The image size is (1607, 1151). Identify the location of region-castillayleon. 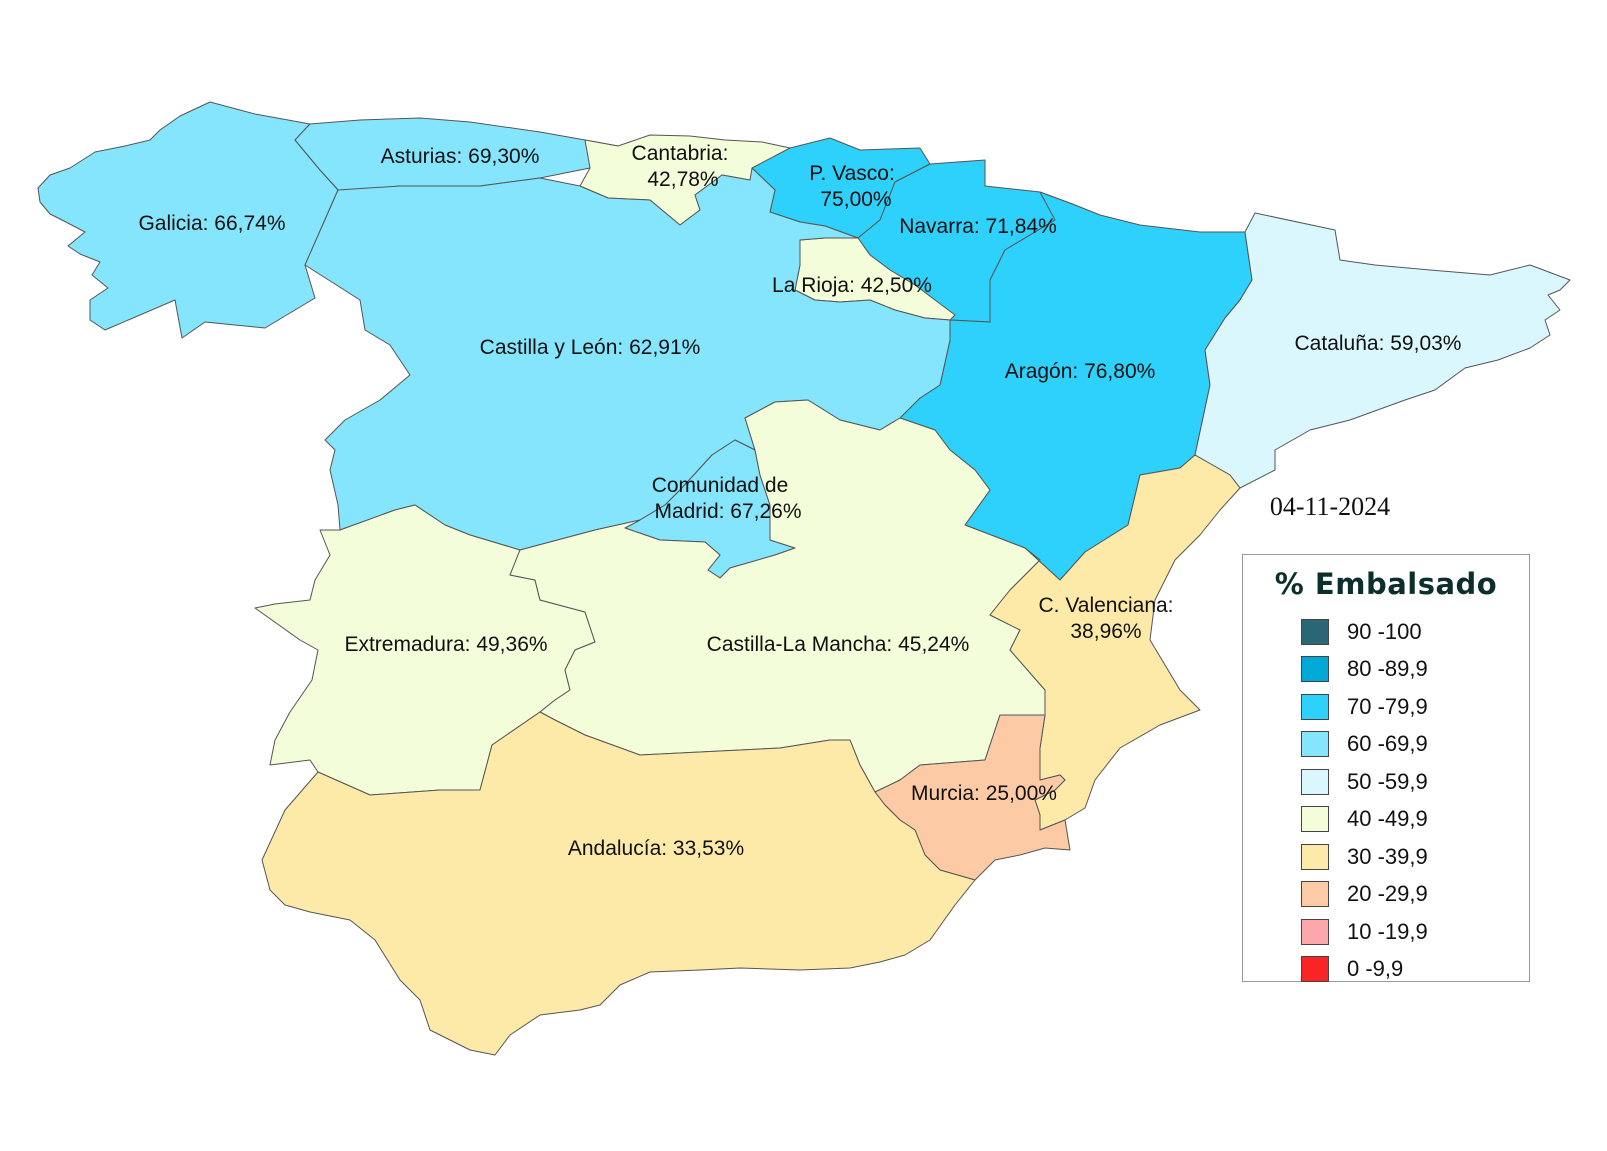
(627, 359).